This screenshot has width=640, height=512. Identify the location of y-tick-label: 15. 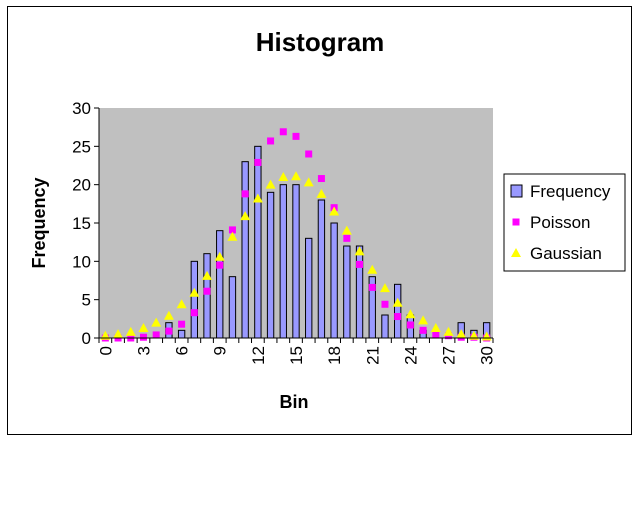
(81, 223).